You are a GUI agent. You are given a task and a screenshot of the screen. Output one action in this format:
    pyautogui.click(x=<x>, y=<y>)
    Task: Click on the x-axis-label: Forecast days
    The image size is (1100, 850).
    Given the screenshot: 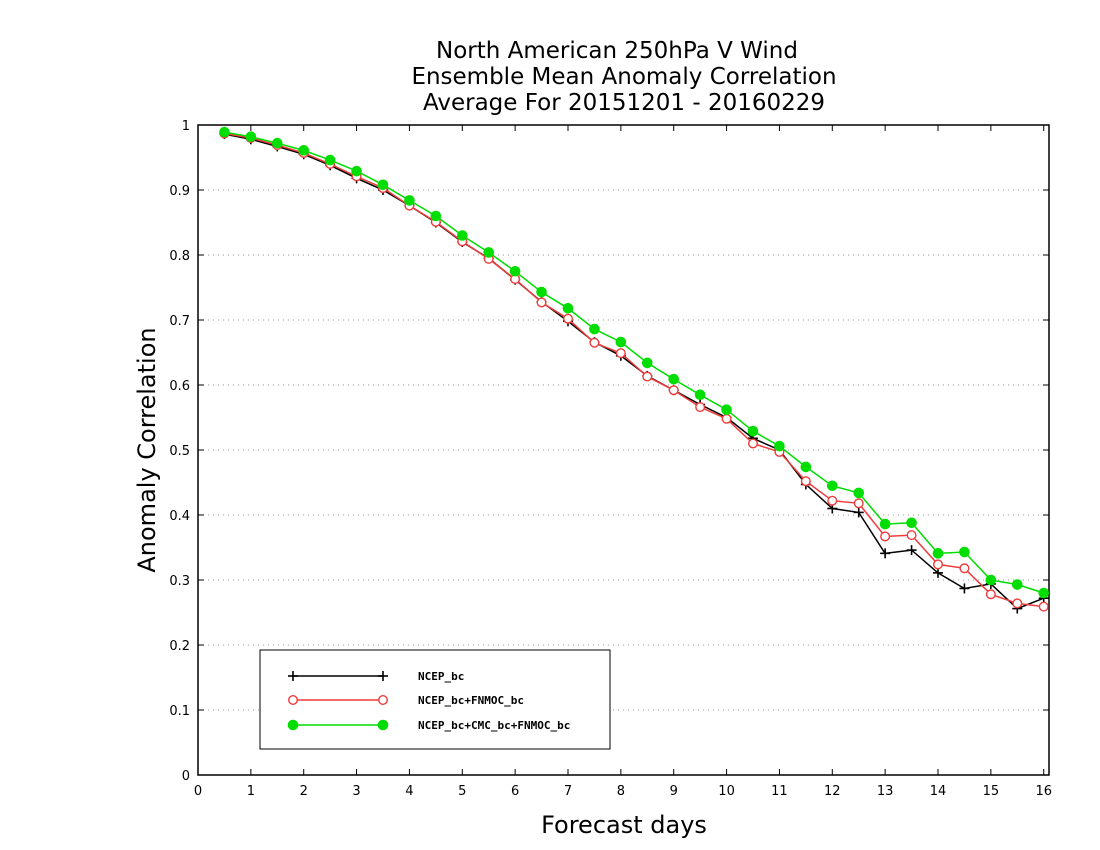 What is the action you would take?
    pyautogui.click(x=624, y=825)
    